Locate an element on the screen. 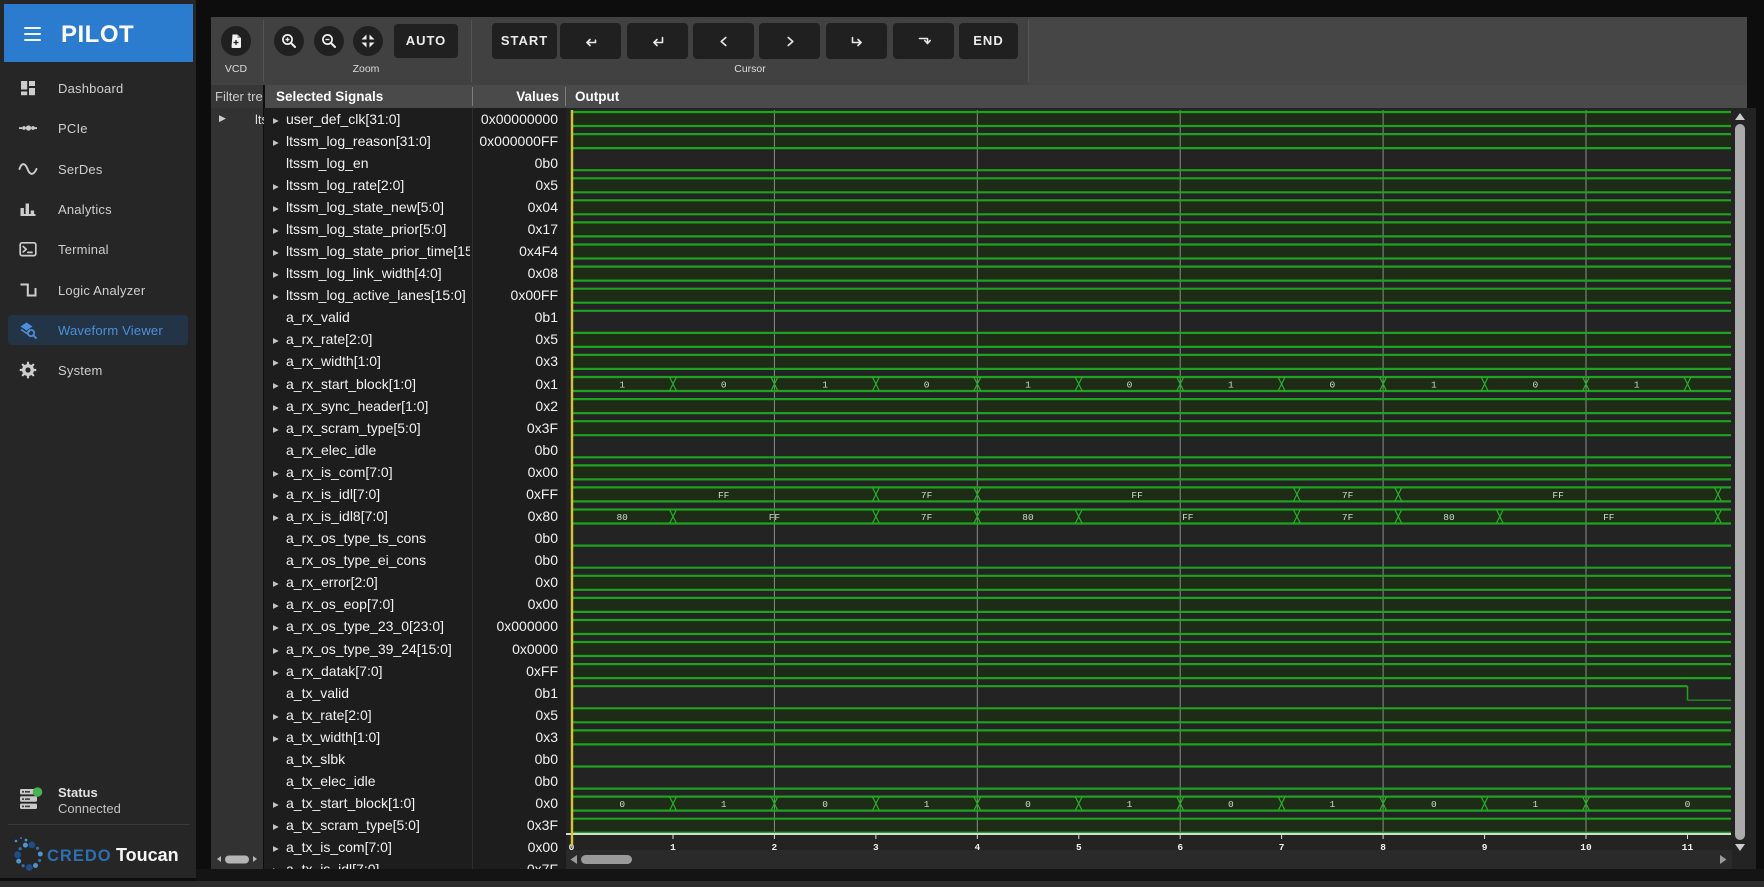 Image resolution: width=1764 pixels, height=887 pixels. svg-text: 8 is located at coordinates (1383, 847).